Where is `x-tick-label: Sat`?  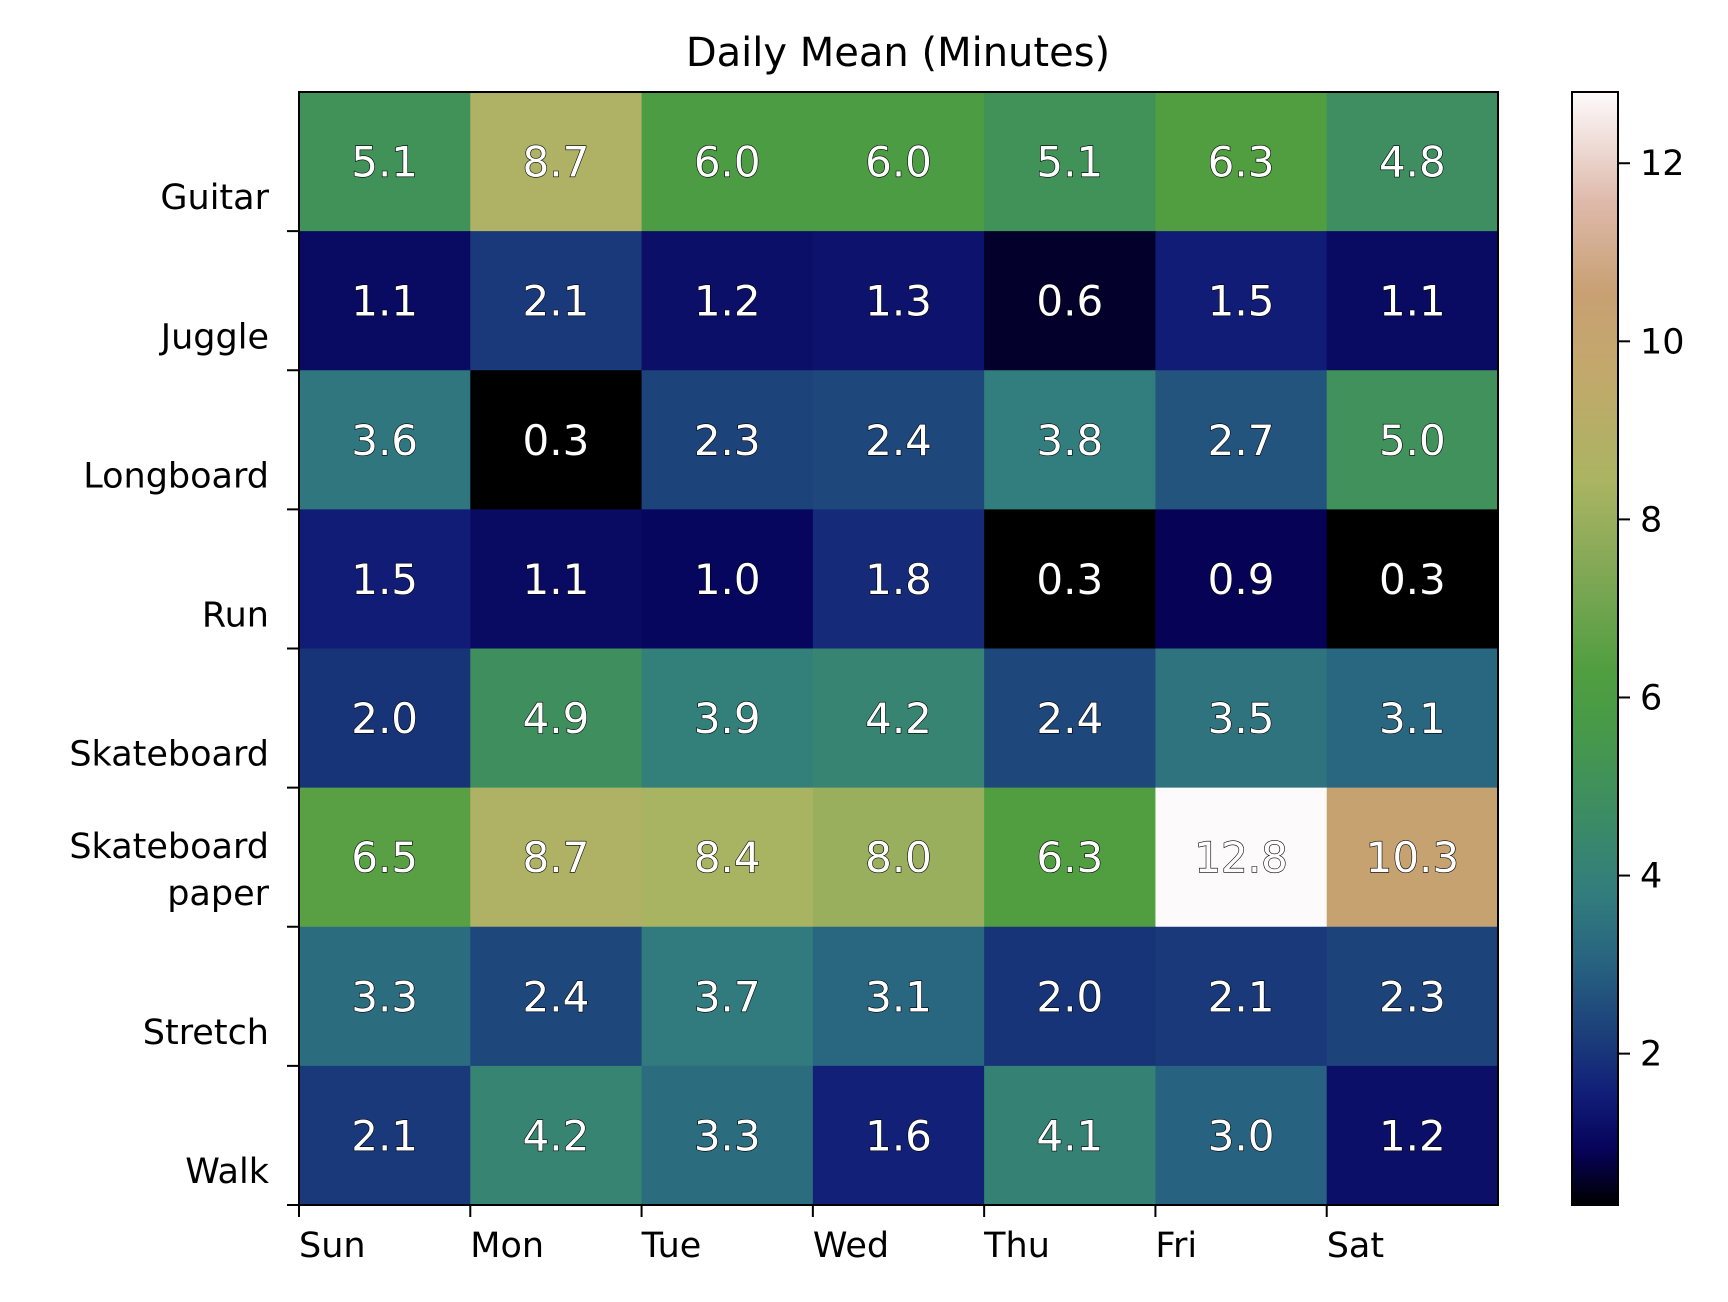
x-tick-label: Sat is located at coordinates (1355, 1246).